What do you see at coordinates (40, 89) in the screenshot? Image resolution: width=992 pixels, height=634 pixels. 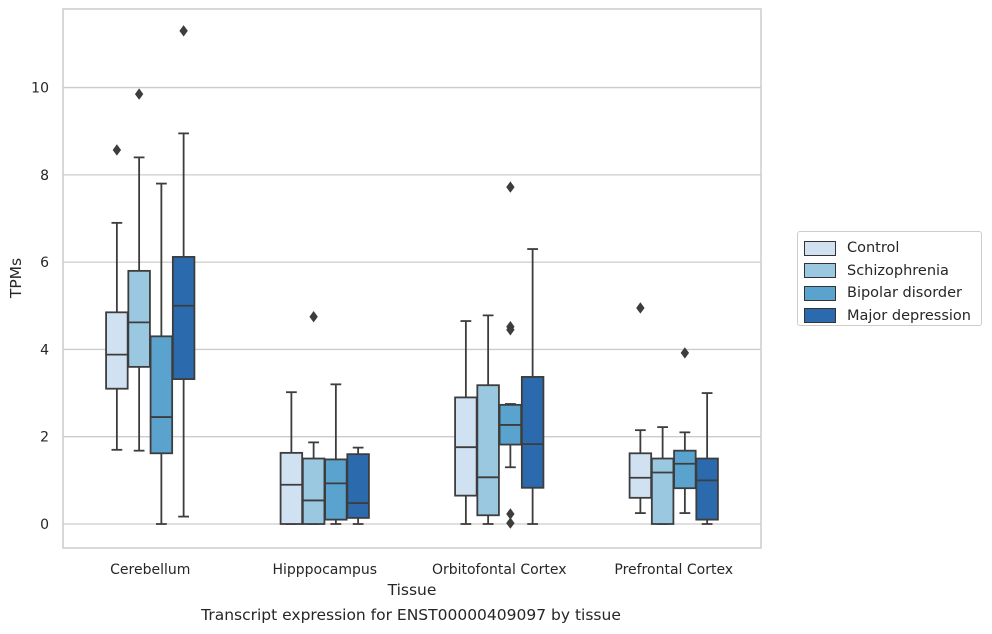 I see `y-tick-label: 10` at bounding box center [40, 89].